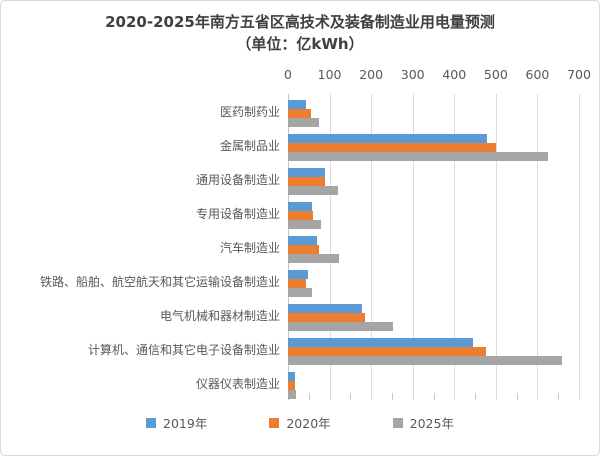  What do you see at coordinates (579, 74) in the screenshot?
I see `axis-tick-label: 700` at bounding box center [579, 74].